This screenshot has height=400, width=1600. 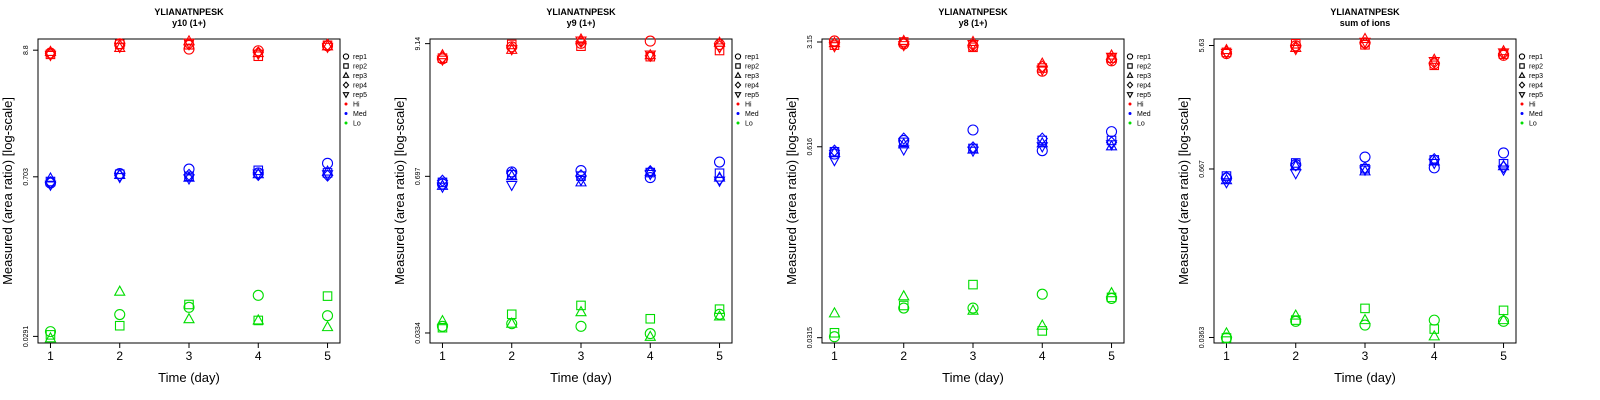 I want to click on legend-label: rep4, so click(x=1144, y=86).